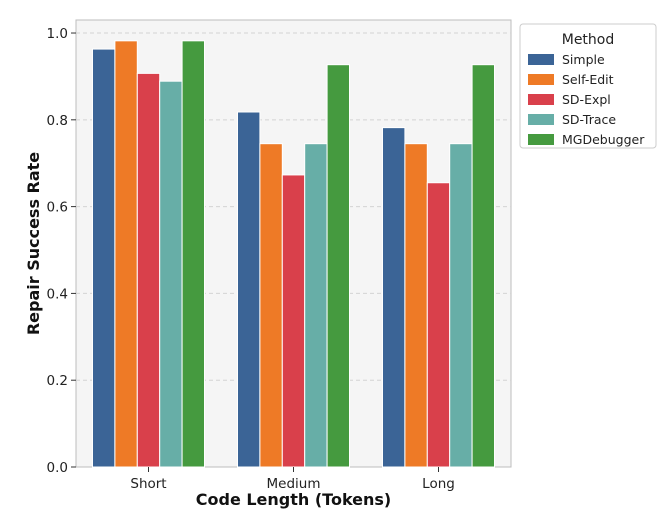 This screenshot has height=529, width=667. Describe the element at coordinates (57, 468) in the screenshot. I see `y-tick-label: 0.0` at that location.